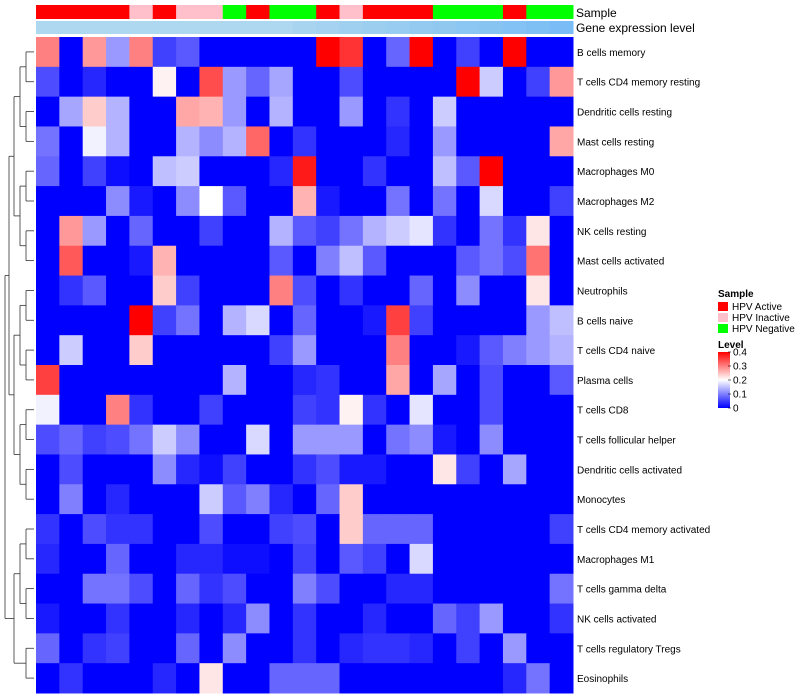 The image size is (800, 700). What do you see at coordinates (629, 470) in the screenshot?
I see `row-label: Dendritic cells activated` at bounding box center [629, 470].